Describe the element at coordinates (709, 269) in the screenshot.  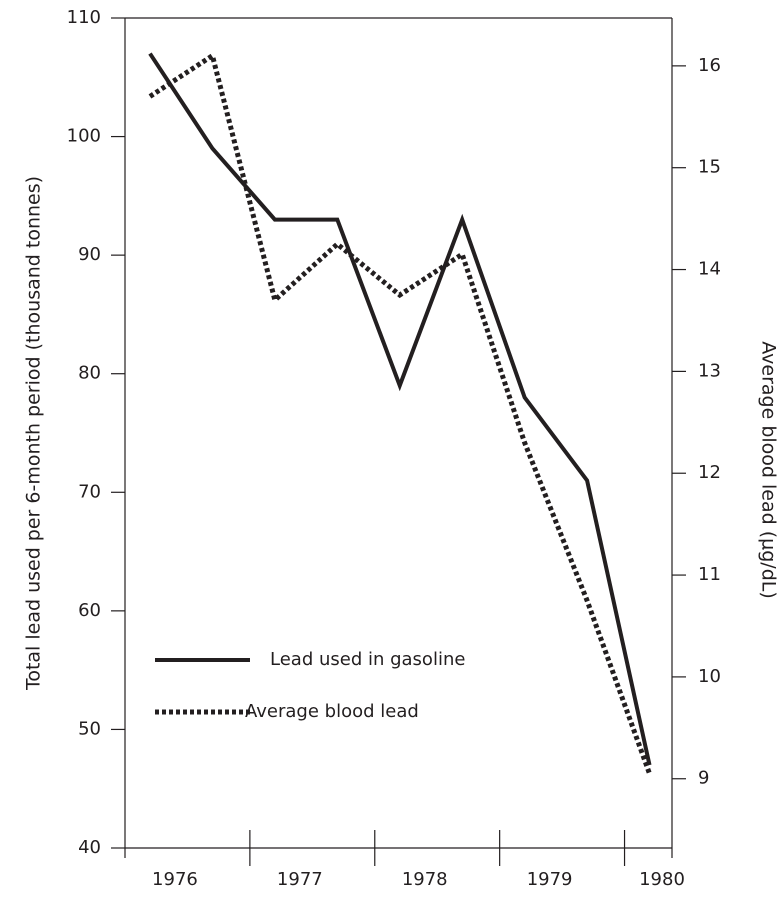
I see `y2-tick-label: 14` at that location.